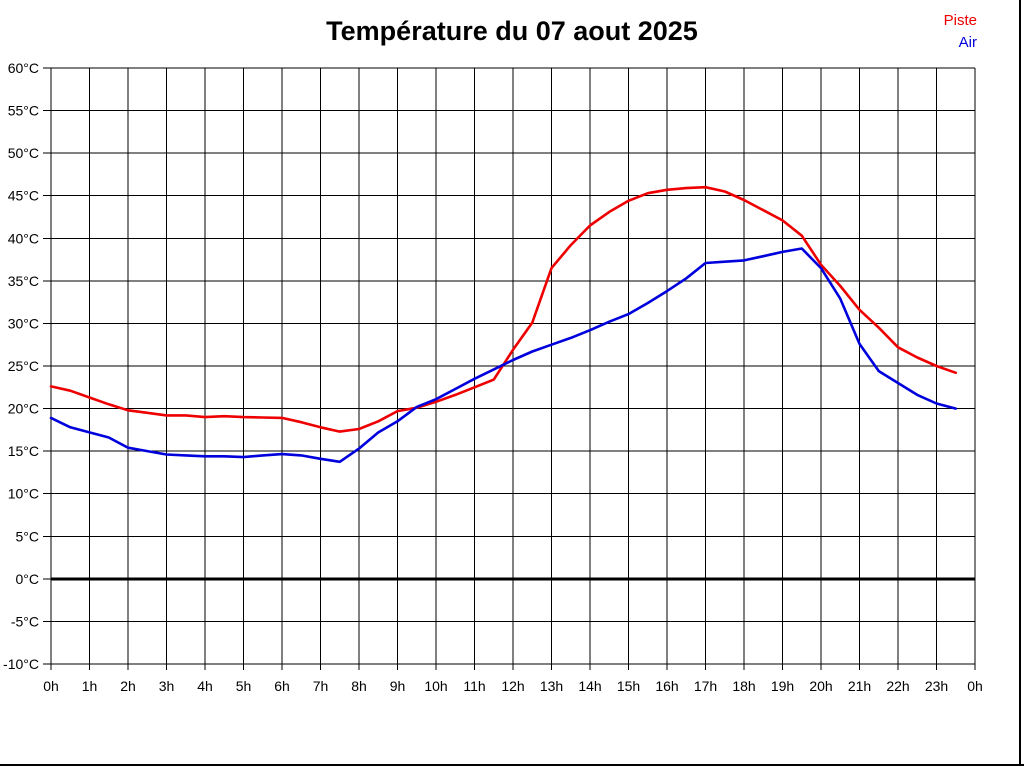 Image resolution: width=1024 pixels, height=768 pixels. I want to click on legend-item-air: Air, so click(967, 42).